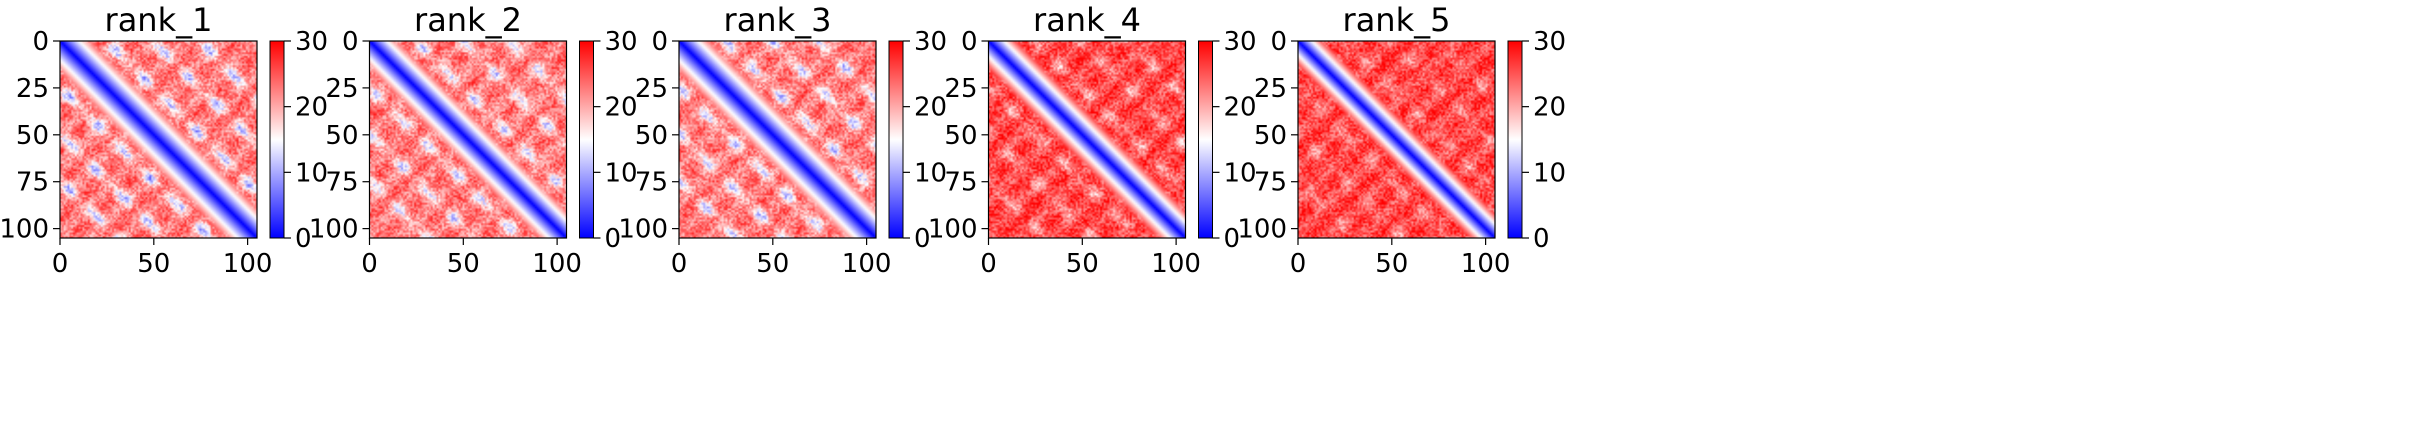  I want to click on chart-title: rank_3, so click(778, 20).